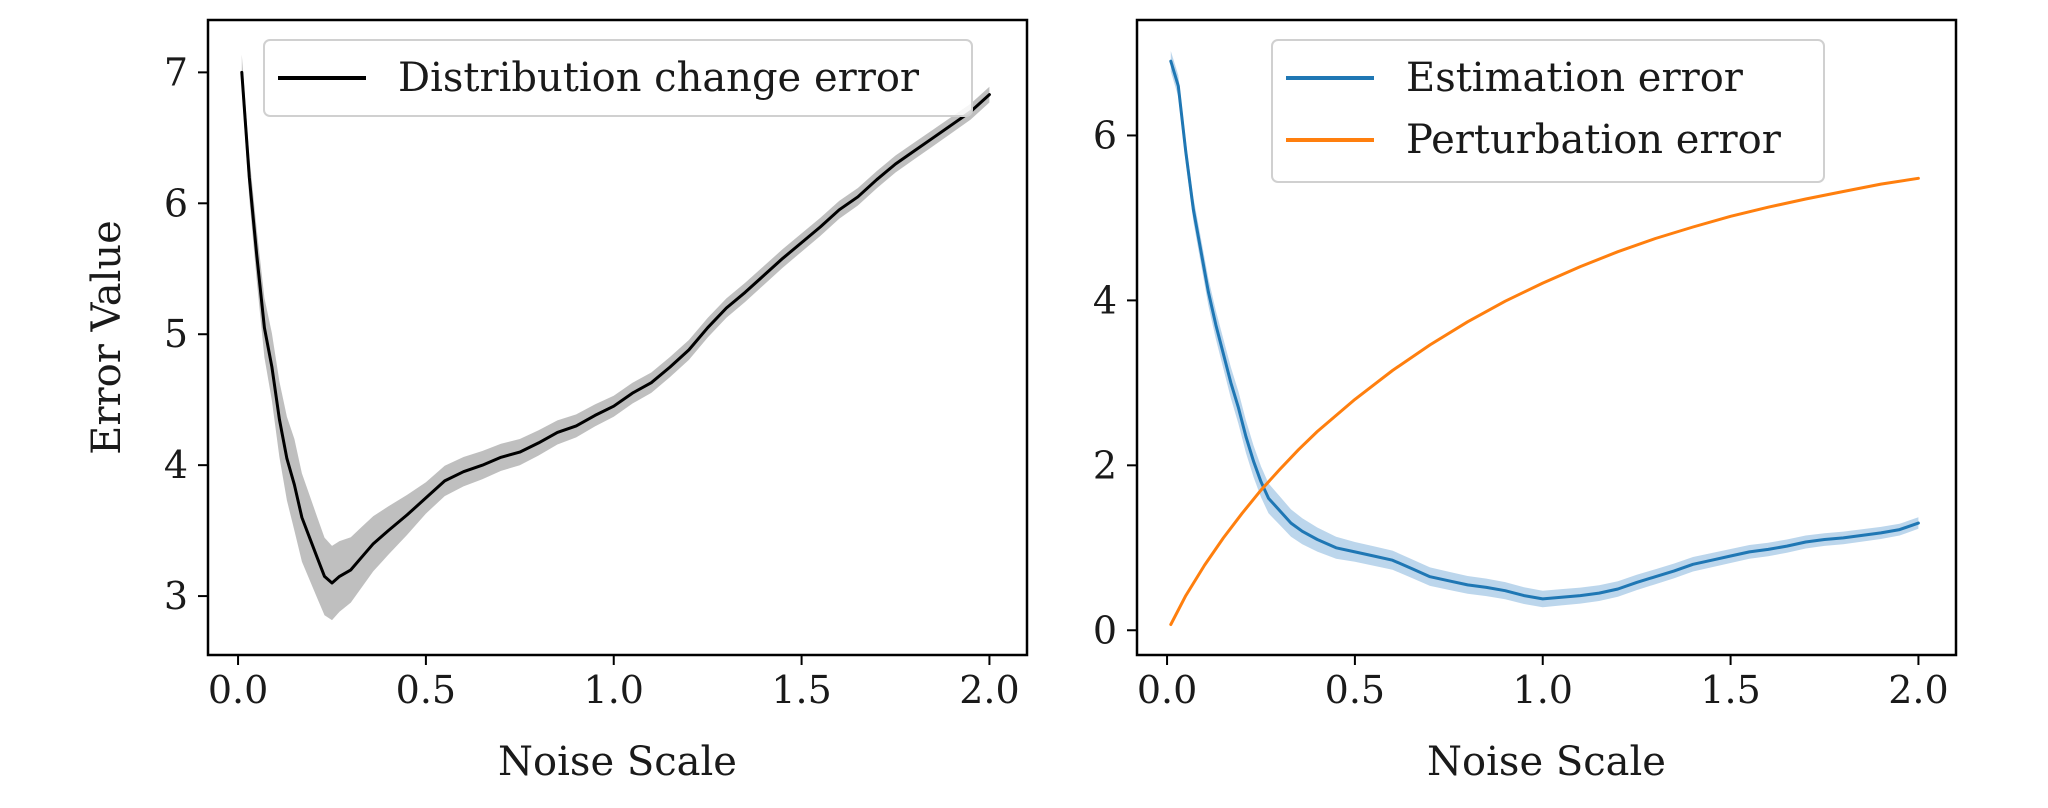 The width and height of the screenshot is (2048, 808). What do you see at coordinates (176, 72) in the screenshot?
I see `y-tick-label: 7` at bounding box center [176, 72].